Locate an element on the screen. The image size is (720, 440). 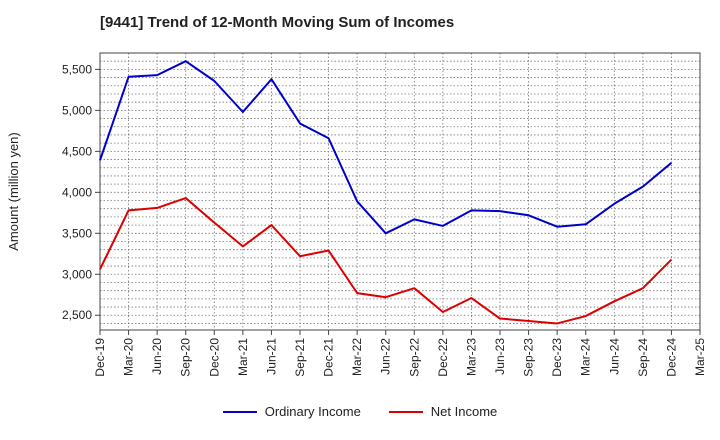
x-tick-label: Dec-24 is located at coordinates (671, 357).